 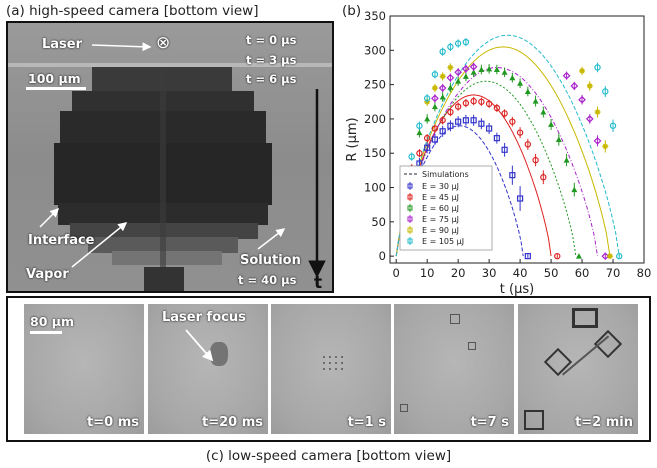 What do you see at coordinates (382, 256) in the screenshot?
I see `y-tick-label: 0` at bounding box center [382, 256].